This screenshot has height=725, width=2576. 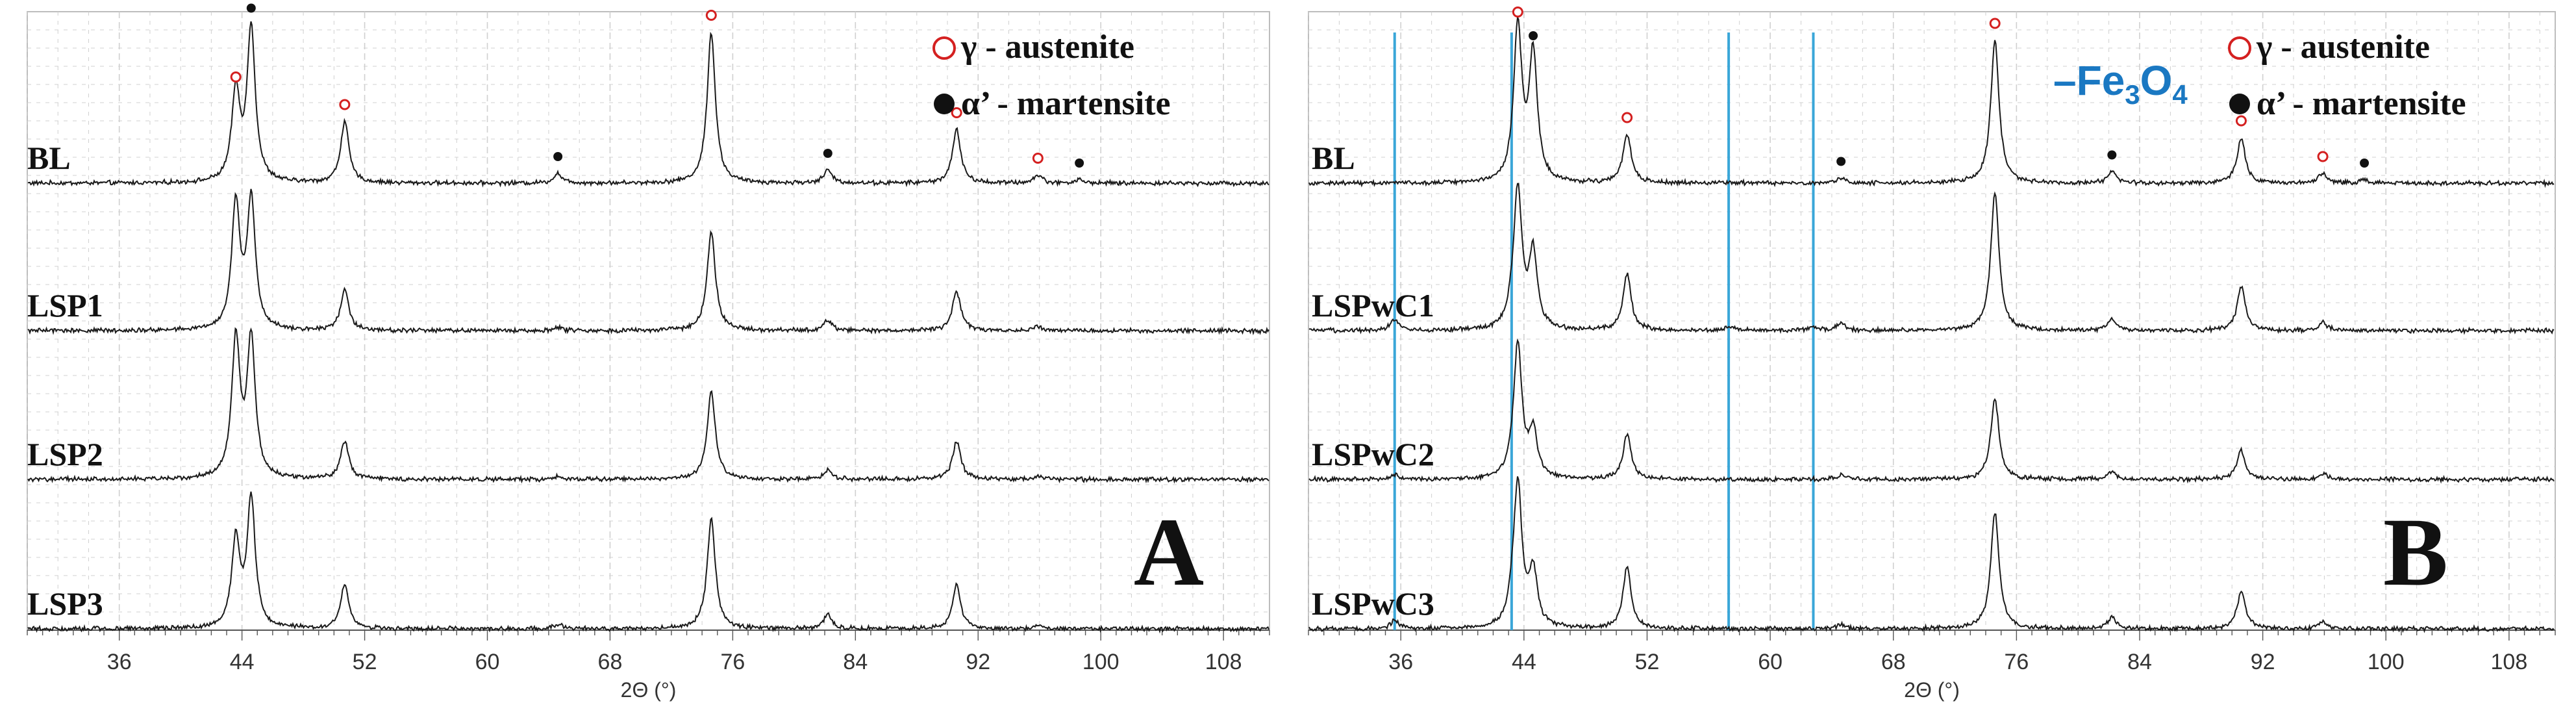 What do you see at coordinates (2132, 94) in the screenshot?
I see `fe3o4-subscript: 3` at bounding box center [2132, 94].